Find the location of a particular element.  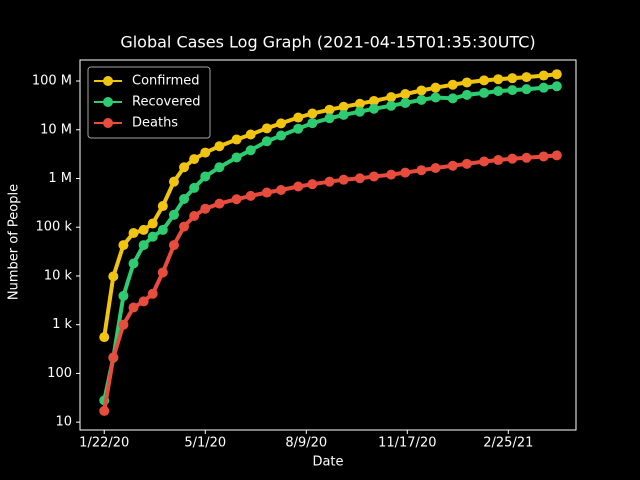

x-tick-label: 11/17/20 is located at coordinates (407, 443).